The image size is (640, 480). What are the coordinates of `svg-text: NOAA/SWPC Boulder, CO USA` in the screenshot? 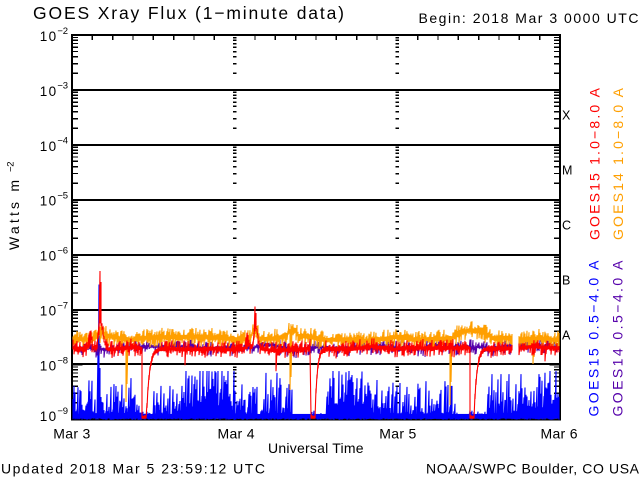 It's located at (533, 468).